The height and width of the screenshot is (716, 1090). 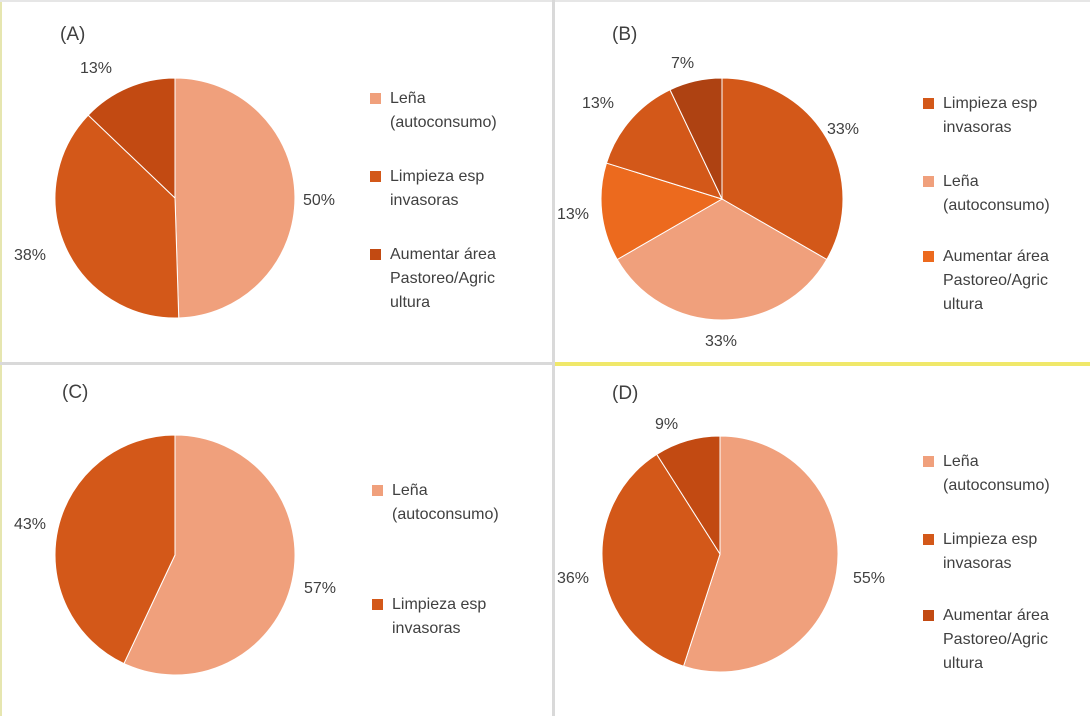 What do you see at coordinates (963, 663) in the screenshot?
I see `legend-entry-d-2-line-2: ultura` at bounding box center [963, 663].